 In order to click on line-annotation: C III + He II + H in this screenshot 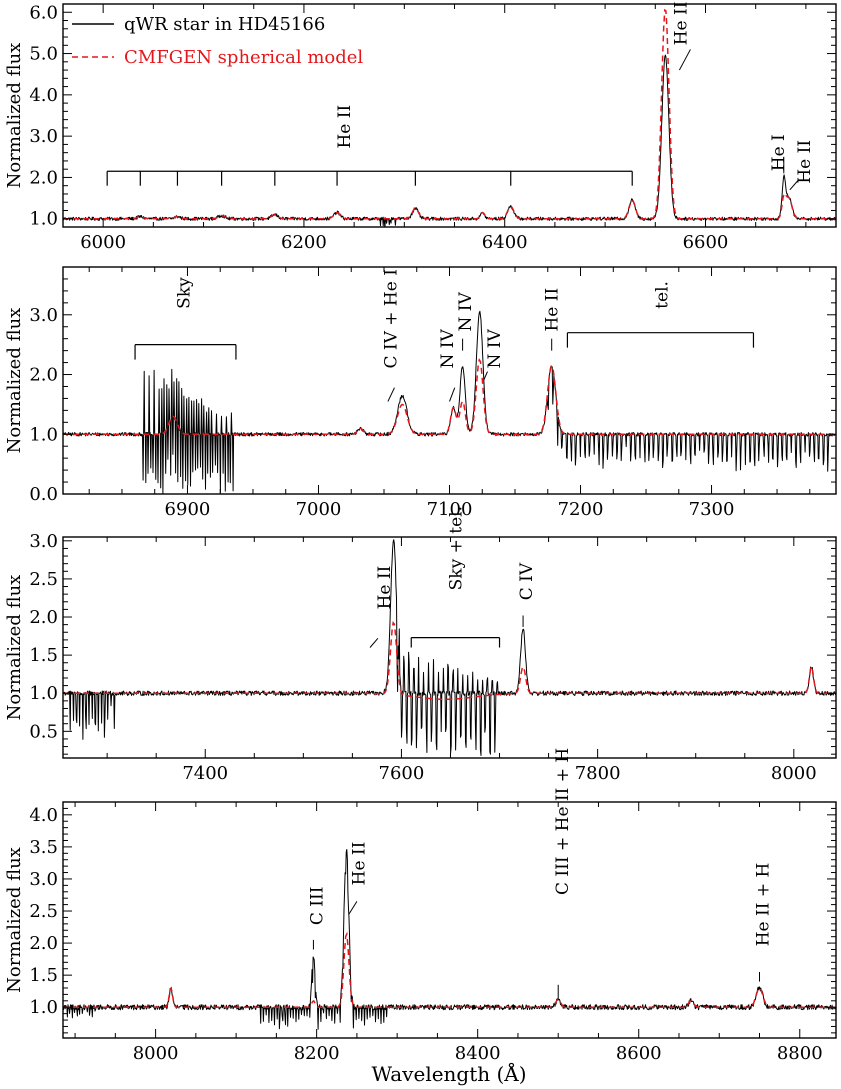, I will do `click(563, 821)`.